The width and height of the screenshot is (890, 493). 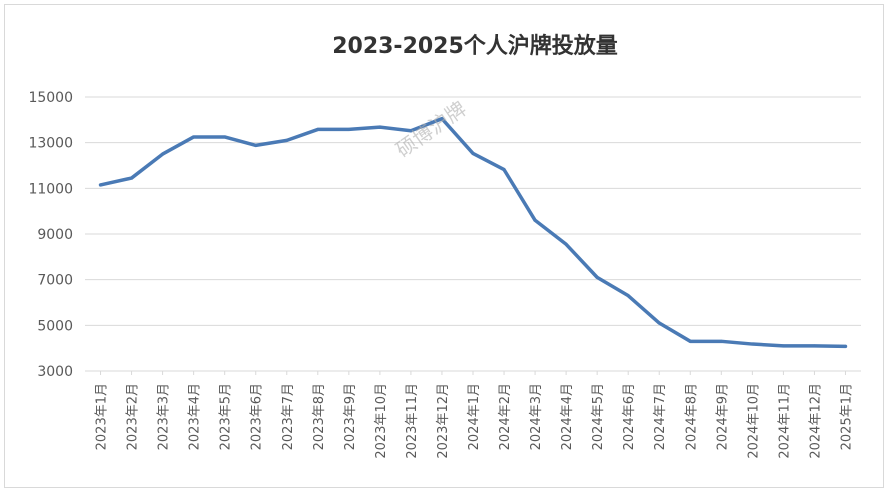 I want to click on y-axis-ticks: 3000 5000 7000 9000 11000 13000 15000, so click(x=50, y=235).